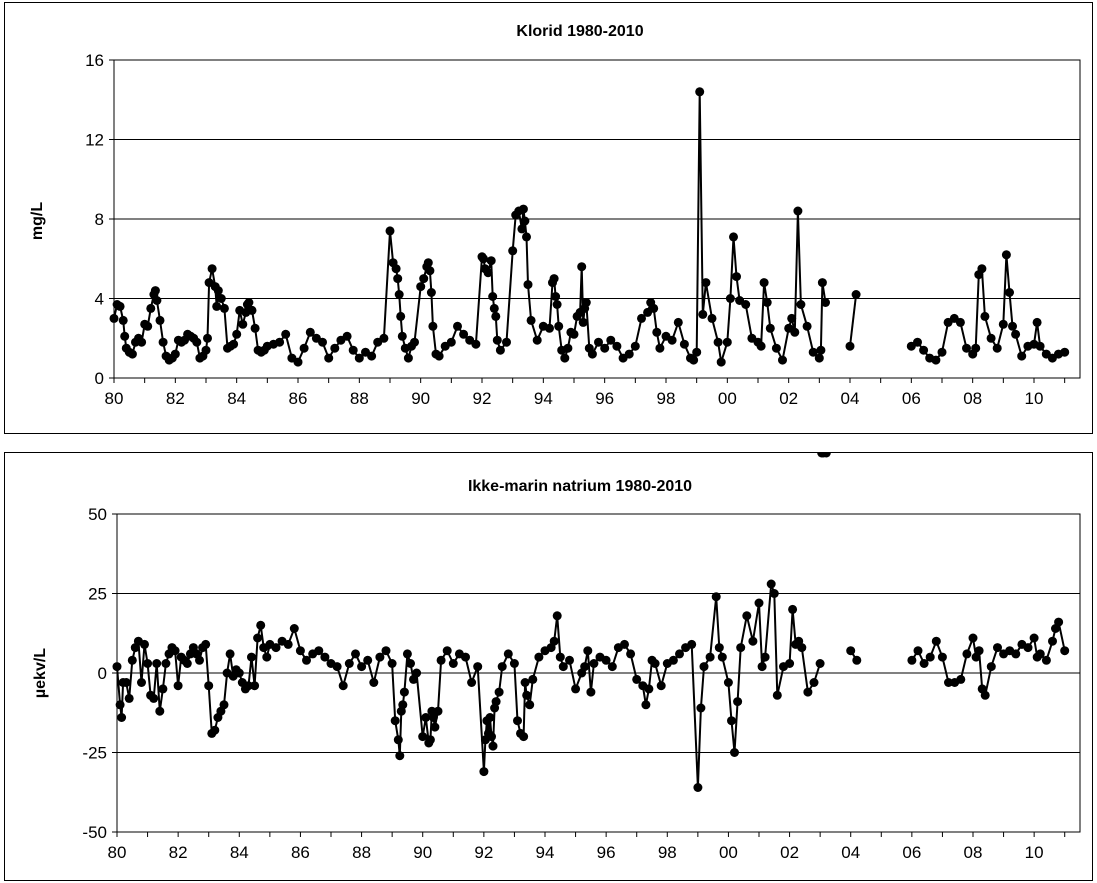 The image size is (1097, 883). Describe the element at coordinates (420, 398) in the screenshot. I see `x-tick-label: 90` at that location.